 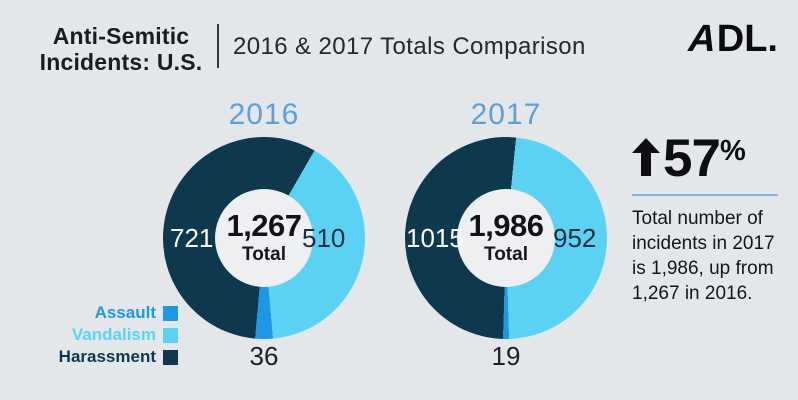 What do you see at coordinates (435, 238) in the screenshot?
I see `slice-label-harassment-2017: 1015` at bounding box center [435, 238].